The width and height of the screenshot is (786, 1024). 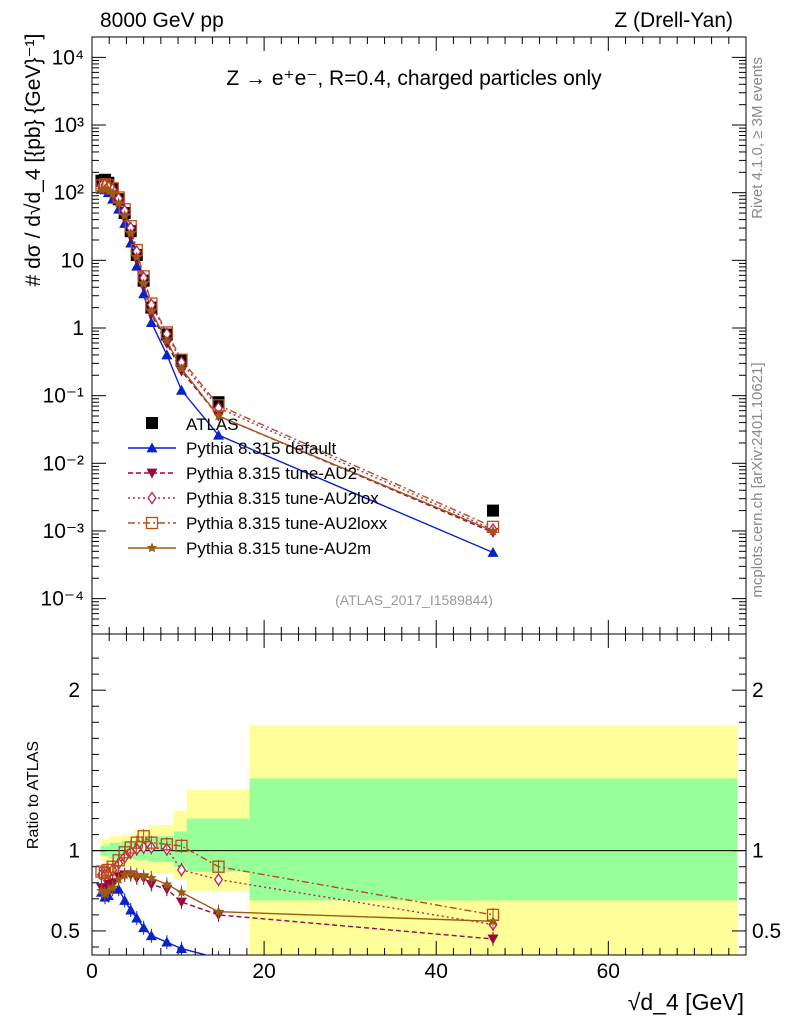 What do you see at coordinates (74, 851) in the screenshot?
I see `ratio-y-tick-label: 1` at bounding box center [74, 851].